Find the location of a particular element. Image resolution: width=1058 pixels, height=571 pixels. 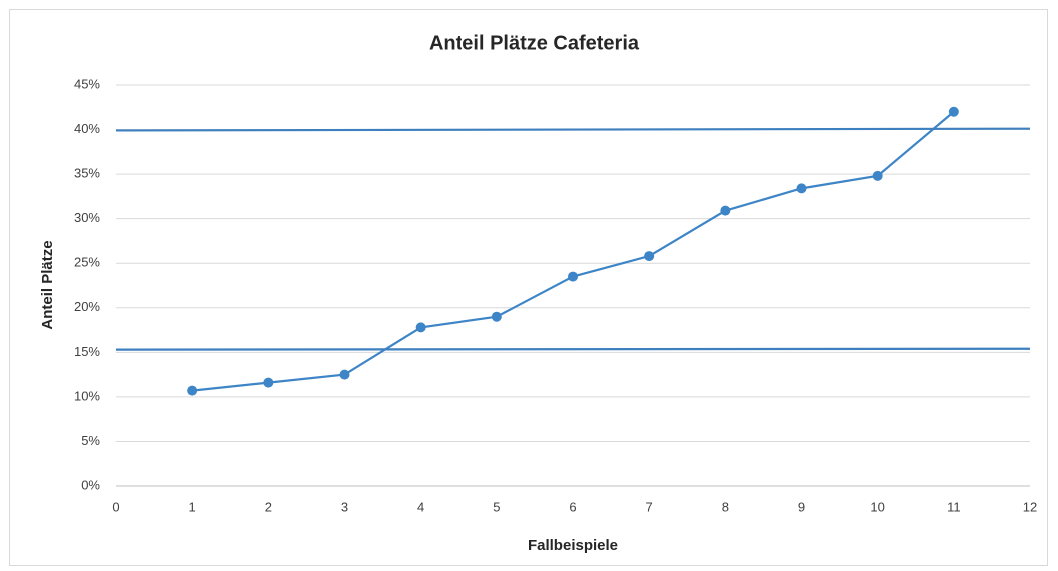

x-tick-label: 3 is located at coordinates (344, 506).